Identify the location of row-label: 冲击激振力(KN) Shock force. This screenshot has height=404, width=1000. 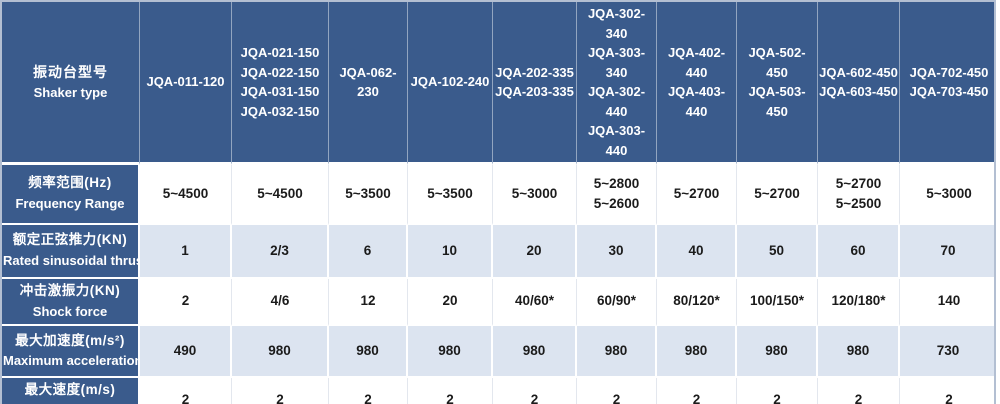
(71, 303).